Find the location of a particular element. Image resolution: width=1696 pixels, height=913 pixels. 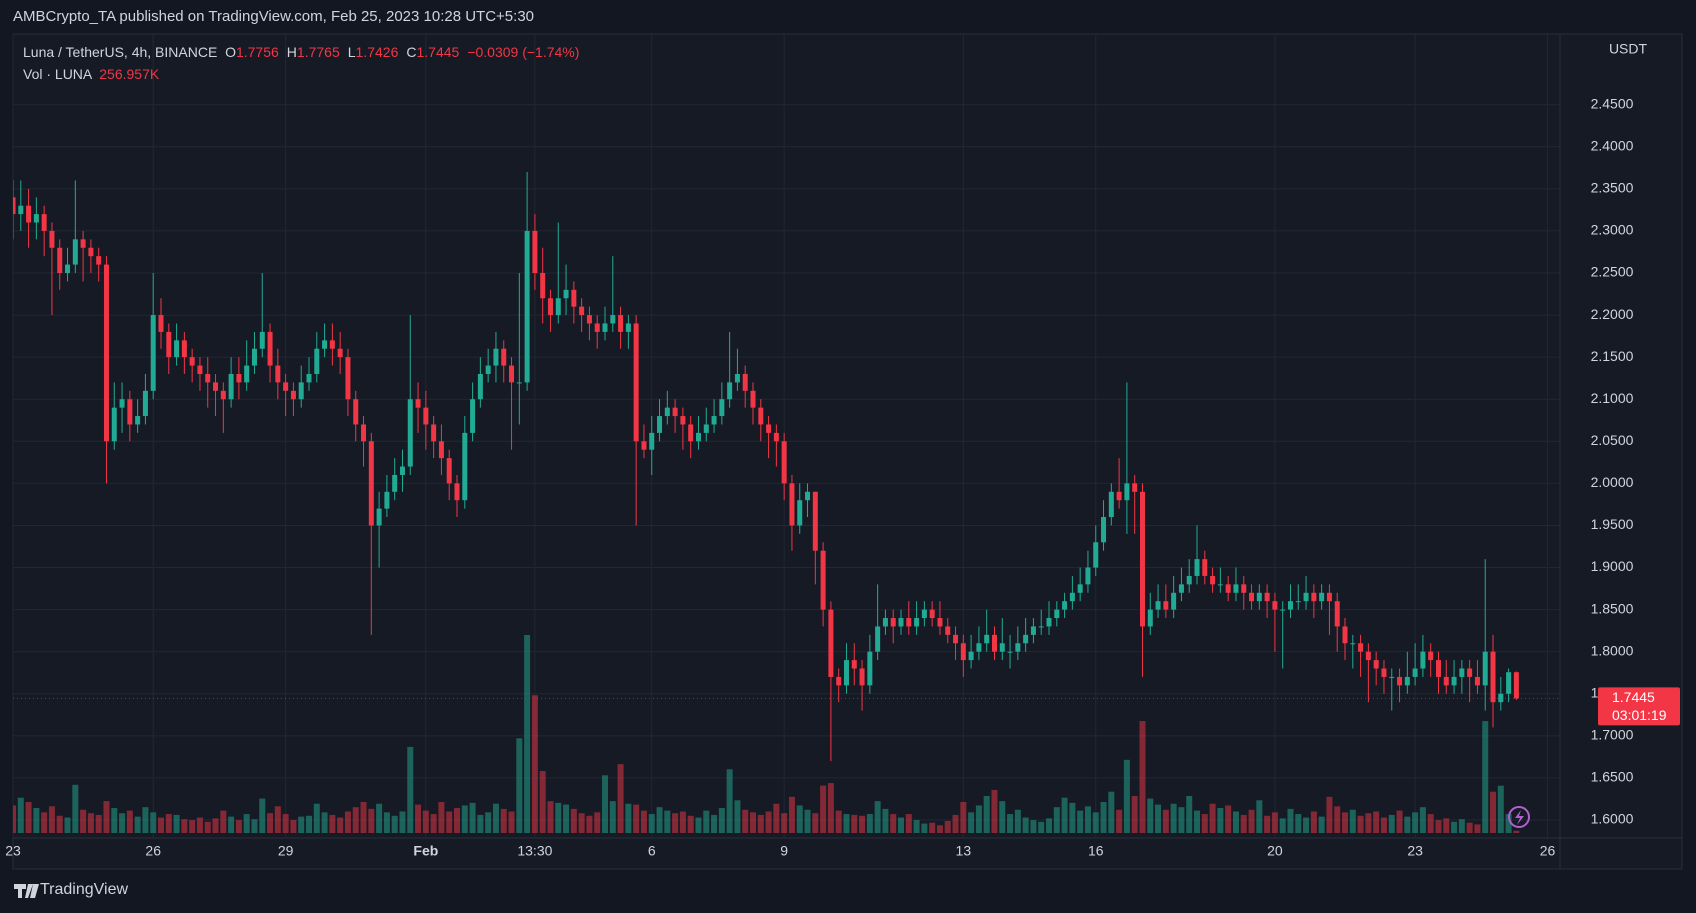

ohlc-value: 1.7765 is located at coordinates (318, 52).